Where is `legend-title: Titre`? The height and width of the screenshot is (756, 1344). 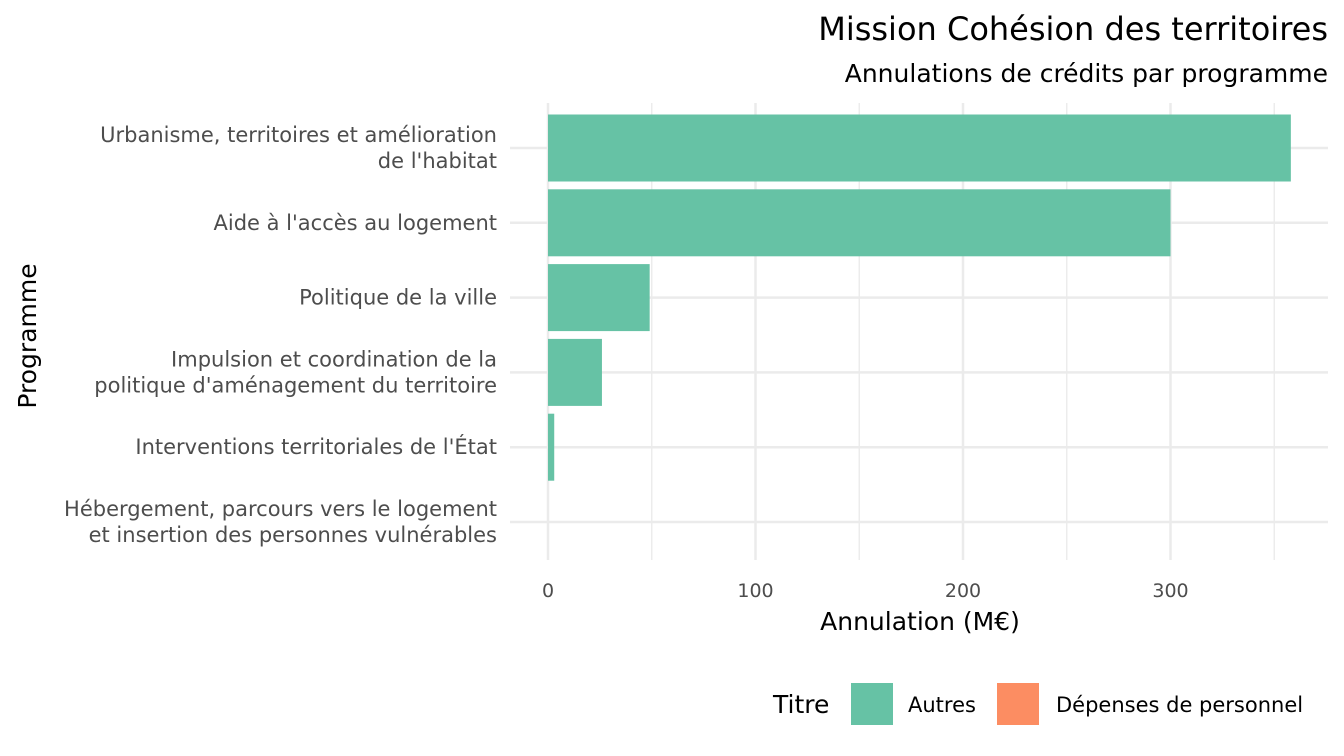
legend-title: Titre is located at coordinates (800, 704).